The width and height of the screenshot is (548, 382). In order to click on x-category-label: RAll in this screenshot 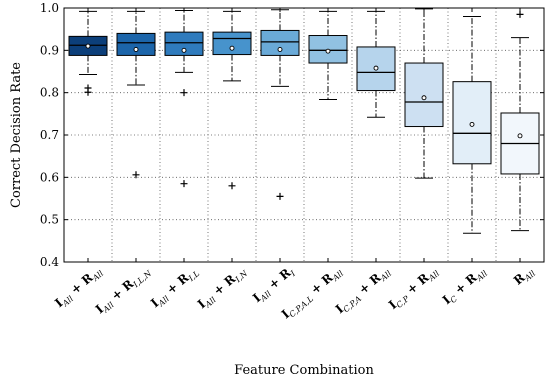, I will do `click(524, 276)`.